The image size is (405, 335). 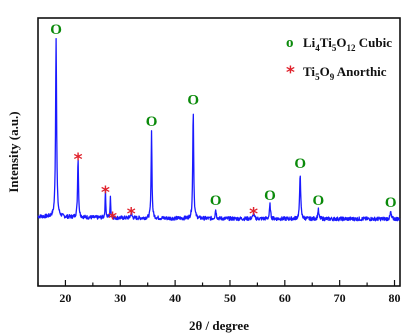 I want to click on legend-label-anorthic: Ti5O9 Anorthic, so click(x=345, y=73).